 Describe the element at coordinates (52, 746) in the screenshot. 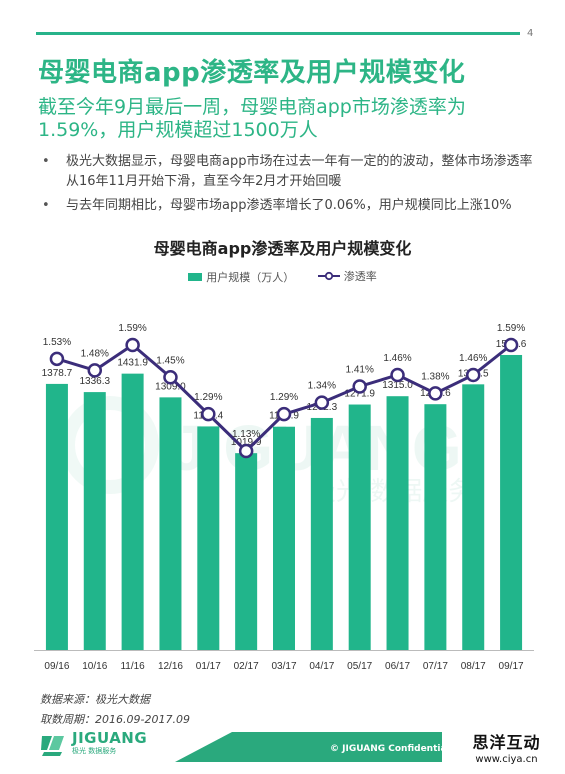

I see `jiguang-logo-icon` at that location.